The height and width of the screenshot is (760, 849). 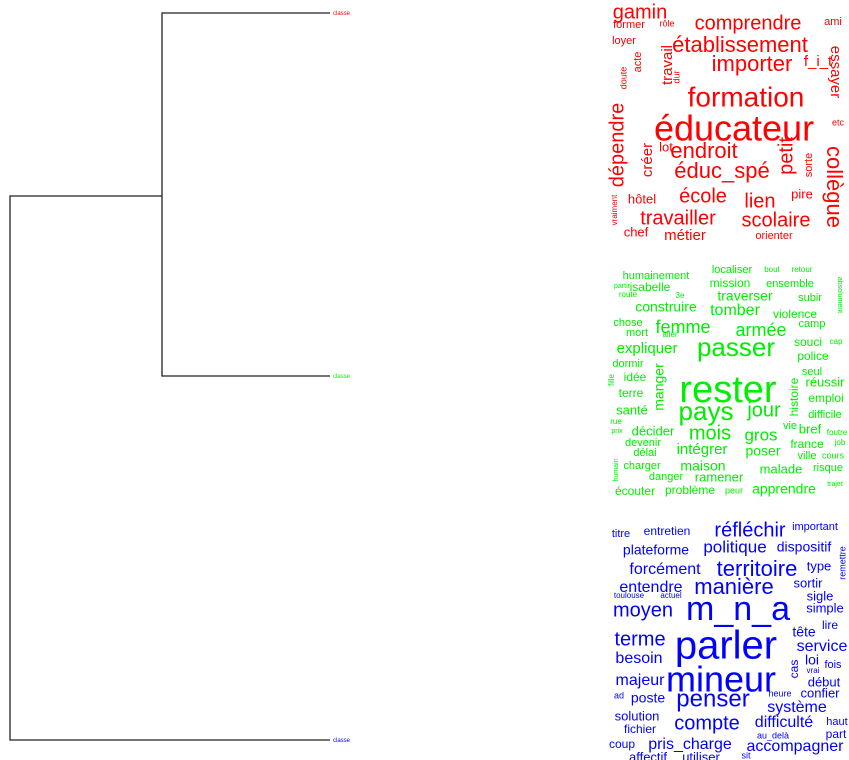 What do you see at coordinates (622, 286) in the screenshot?
I see `cloud-word: partir` at bounding box center [622, 286].